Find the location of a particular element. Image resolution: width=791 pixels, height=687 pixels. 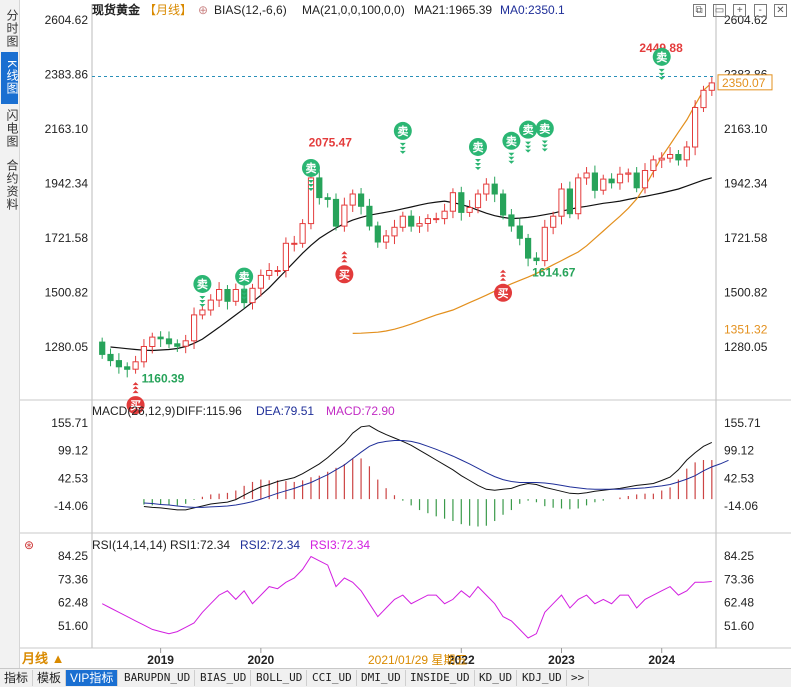

side-panel: 分时图 K线图 闪电图 合约资料 is located at coordinates (10, 335).